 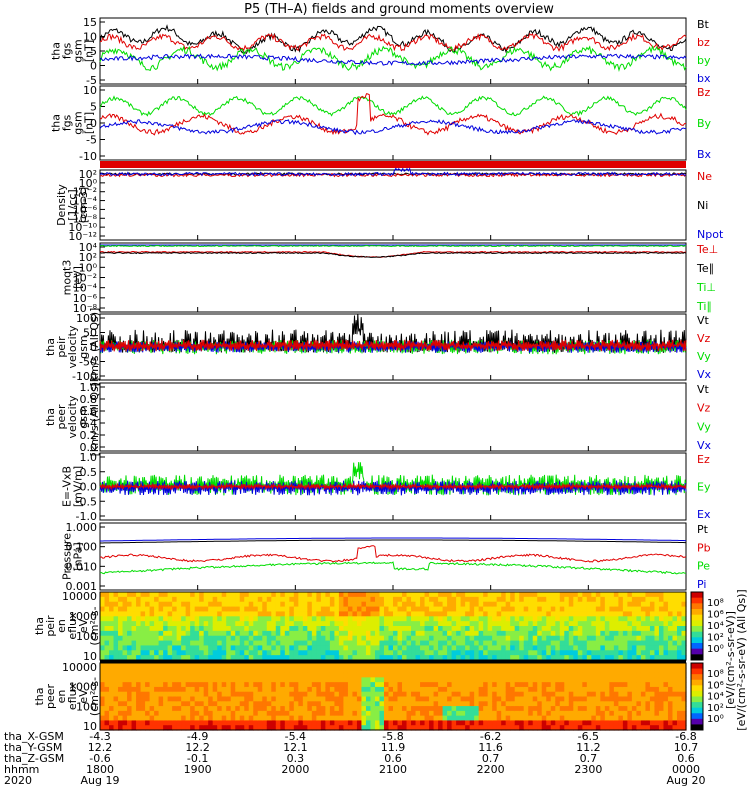 What do you see at coordinates (393, 541) in the screenshot?
I see `series-Pt` at bounding box center [393, 541].